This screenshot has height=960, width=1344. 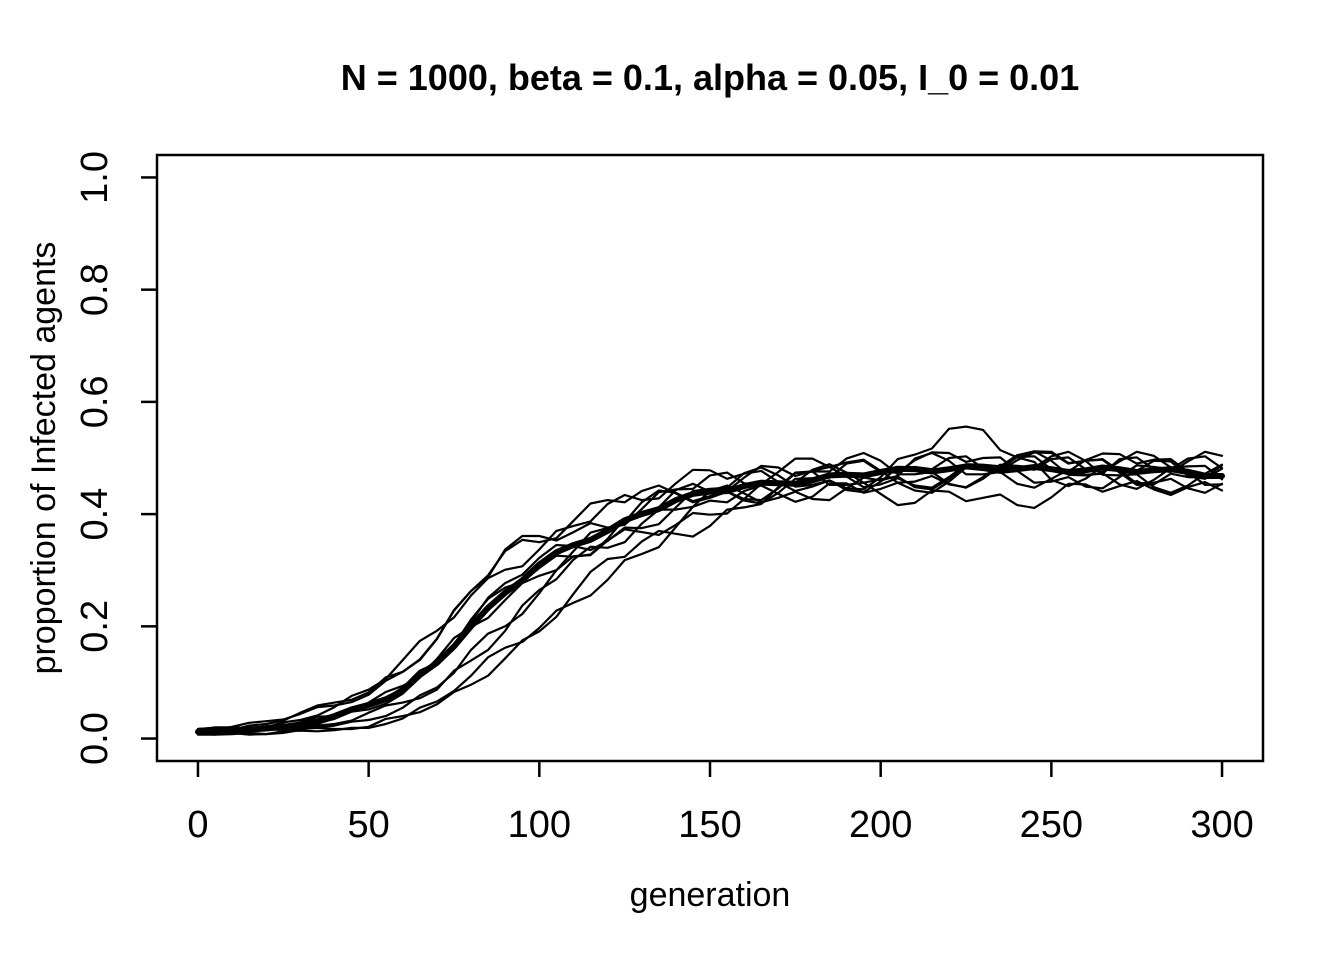 What do you see at coordinates (95, 401) in the screenshot?
I see `y-tick-label: 0.6` at bounding box center [95, 401].